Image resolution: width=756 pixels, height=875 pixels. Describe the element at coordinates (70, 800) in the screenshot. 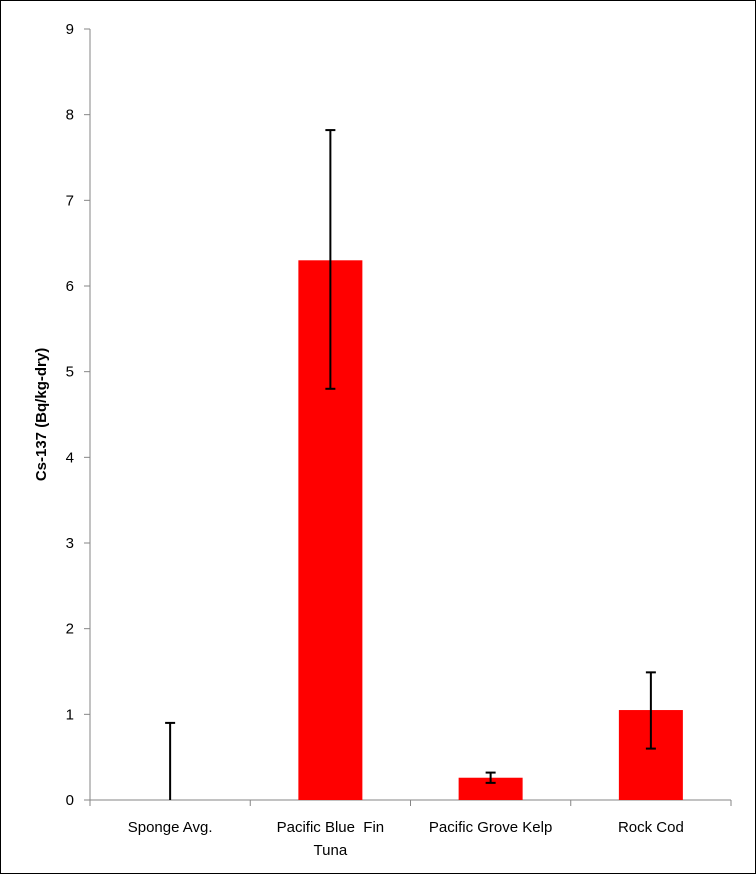

I see `y-tick-label: 0` at that location.